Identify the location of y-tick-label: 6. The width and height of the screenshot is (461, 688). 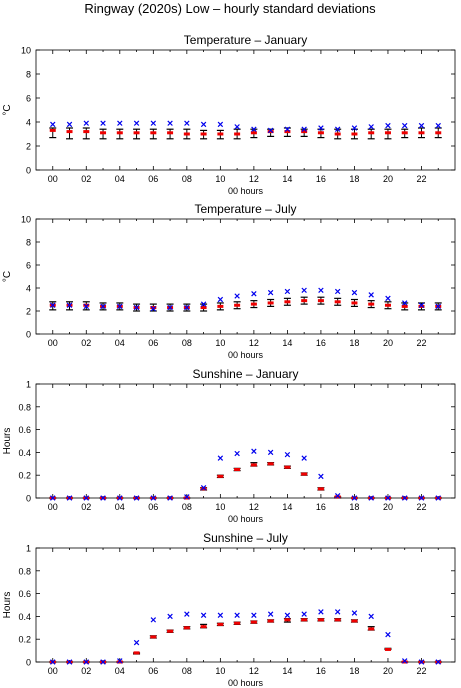
(28, 266).